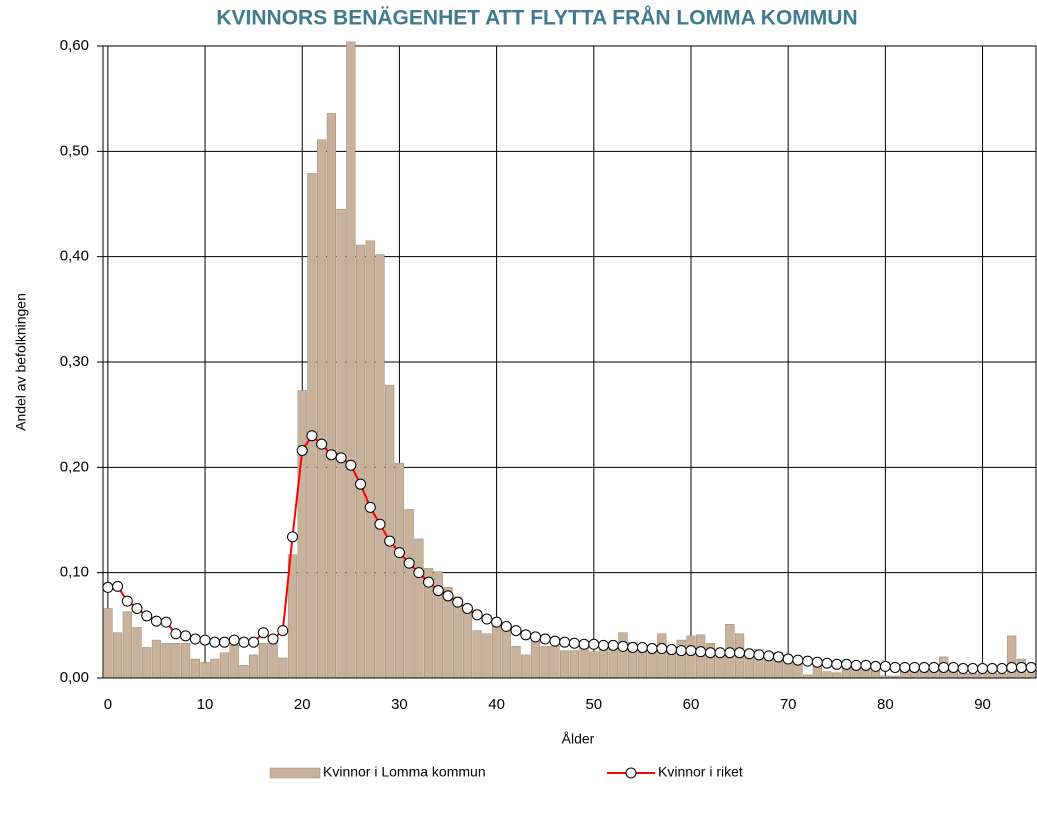  I want to click on x-tick-label: 0, so click(108, 704).